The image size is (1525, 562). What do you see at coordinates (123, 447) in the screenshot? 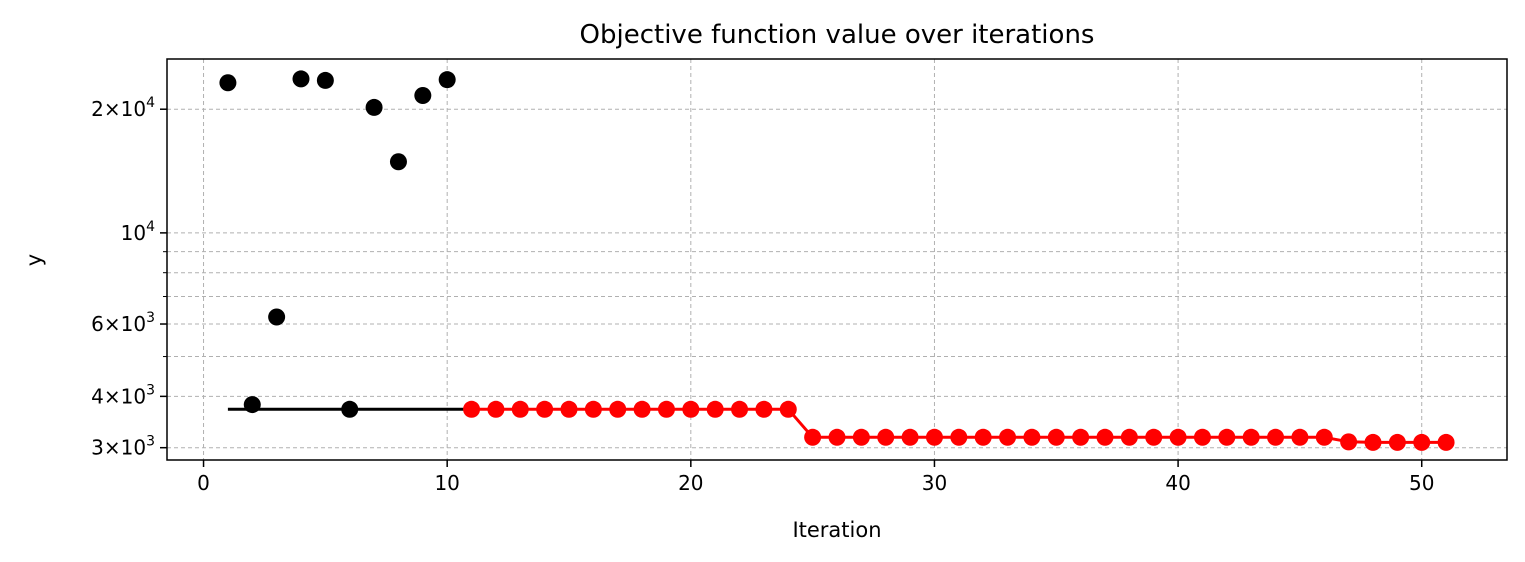
I see `y-tick-label: 3×103` at bounding box center [123, 447].